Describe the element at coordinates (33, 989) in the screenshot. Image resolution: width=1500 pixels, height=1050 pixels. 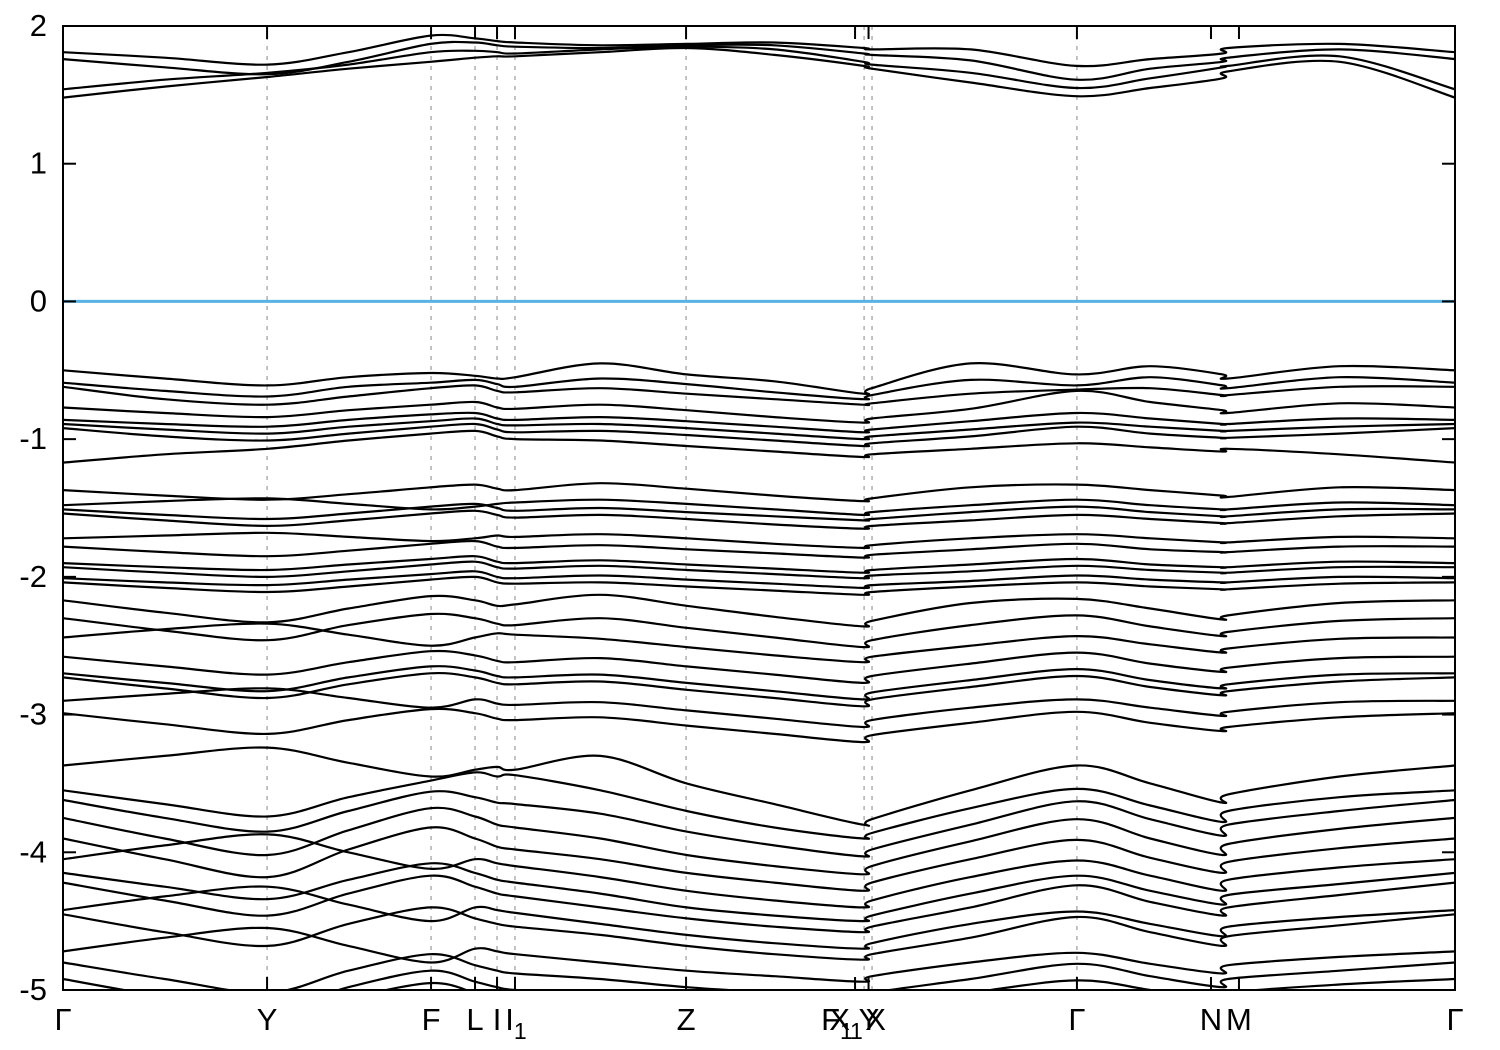
I see `y-tick-label: -5` at that location.